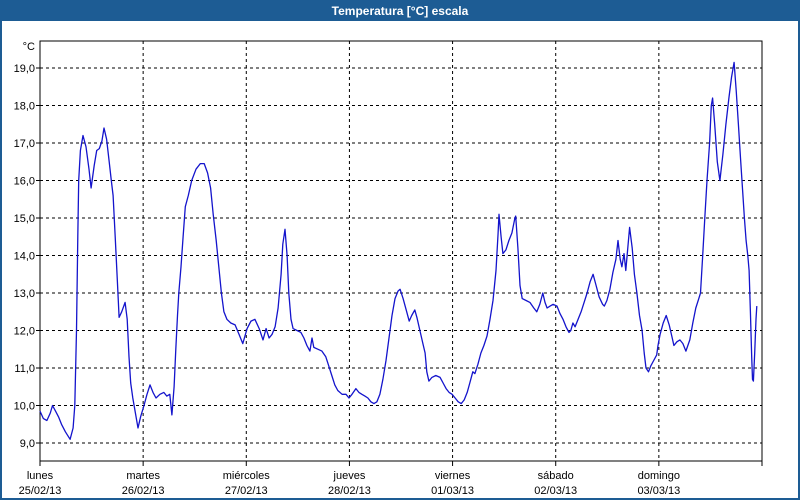 Image resolution: width=800 pixels, height=500 pixels. I want to click on y-tick-label: 16,0, so click(24, 182).